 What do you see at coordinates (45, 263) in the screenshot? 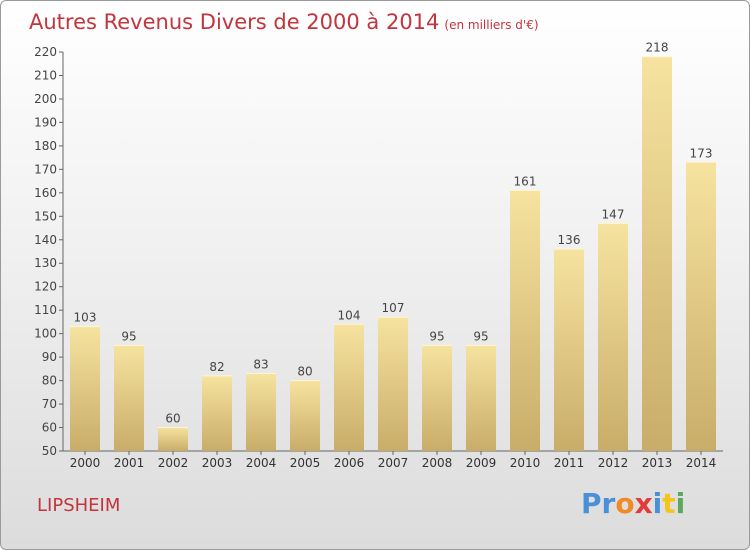
I see `y-tick-label: 130` at bounding box center [45, 263].